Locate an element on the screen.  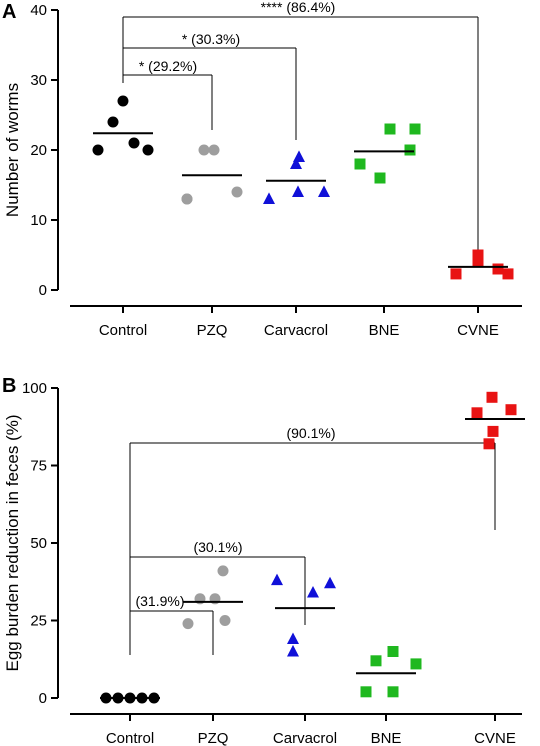
significance-label: * (29.2%) is located at coordinates (168, 66).